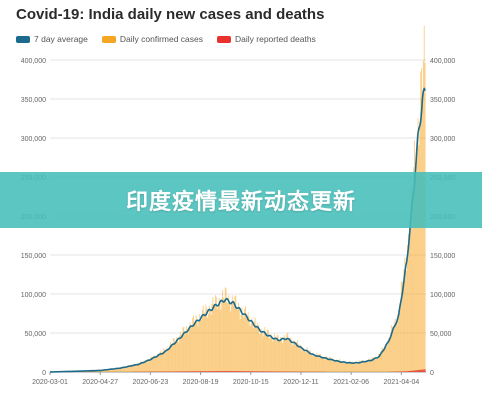 This screenshot has height=400, width=482. Describe the element at coordinates (201, 382) in the screenshot. I see `x-tick-label: 2020-08-19` at that location.